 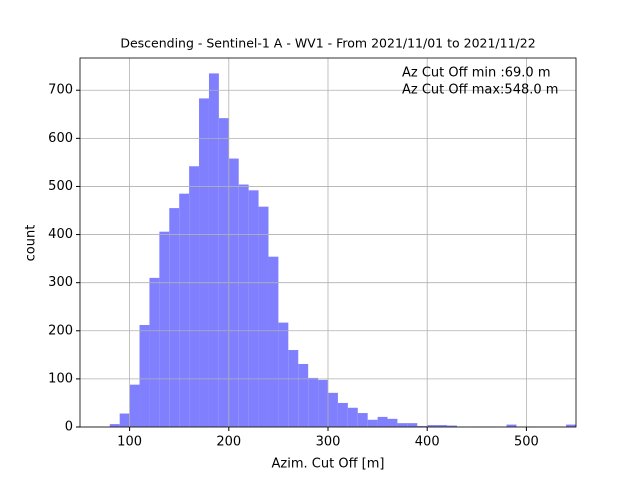 I want to click on x-tick-label: 300, so click(x=328, y=442).